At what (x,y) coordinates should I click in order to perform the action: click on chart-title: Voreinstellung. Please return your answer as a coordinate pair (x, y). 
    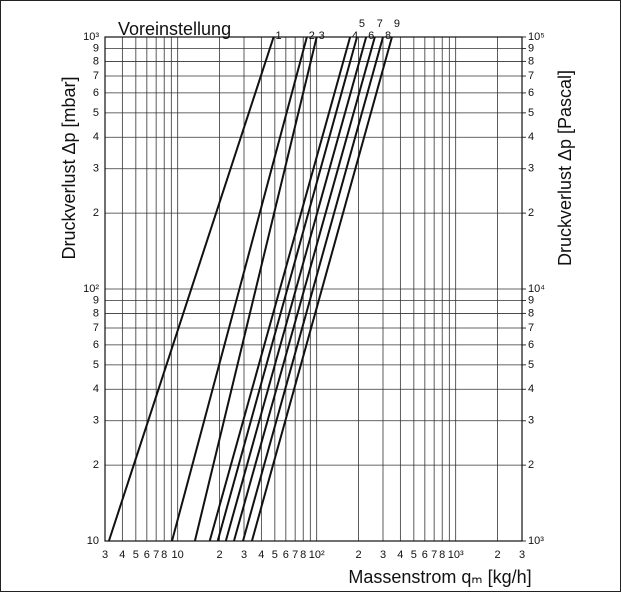
    Looking at the image, I should click on (174, 29).